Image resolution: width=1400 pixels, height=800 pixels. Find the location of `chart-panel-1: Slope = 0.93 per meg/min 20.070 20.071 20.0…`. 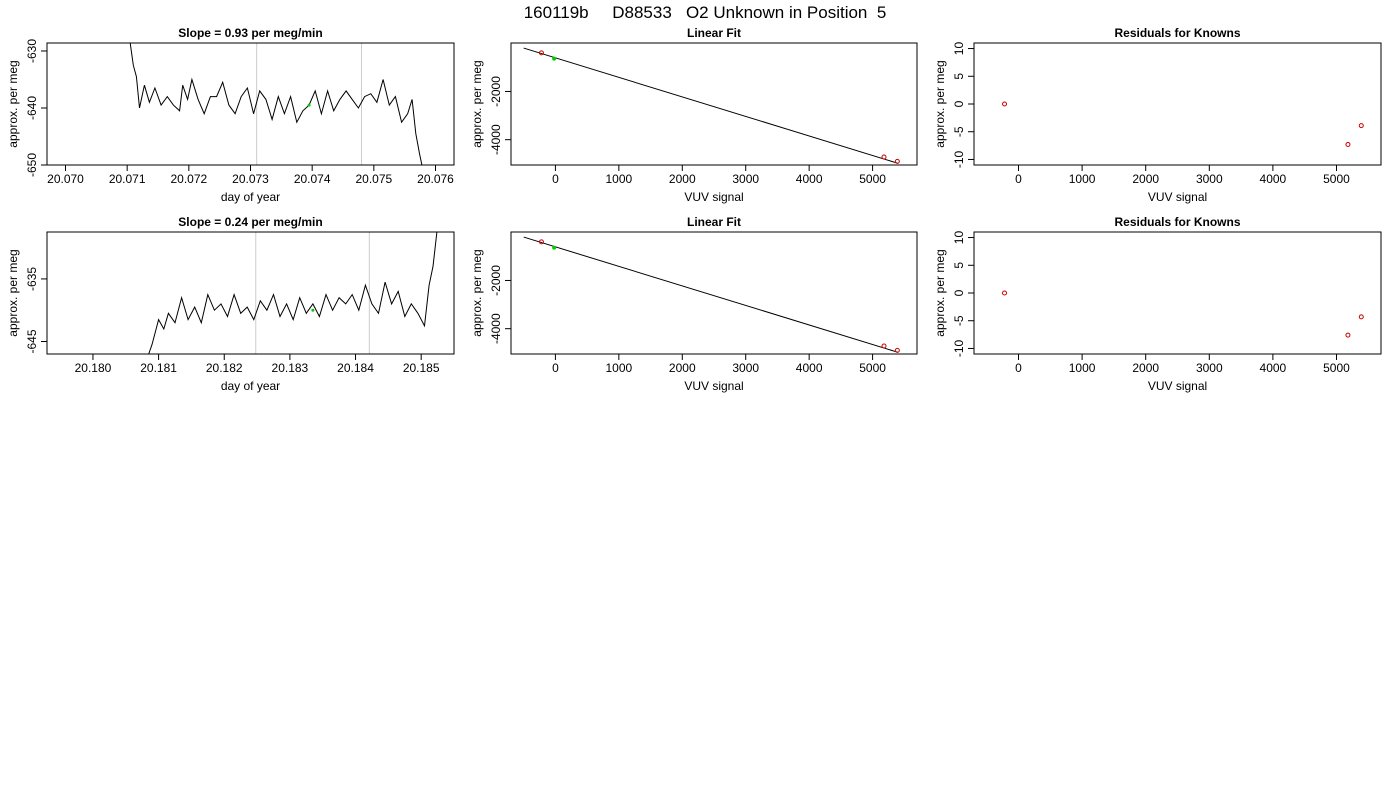

chart-panel-1: Slope = 0.93 per meg/min 20.070 20.071 20.0… is located at coordinates (230, 115).